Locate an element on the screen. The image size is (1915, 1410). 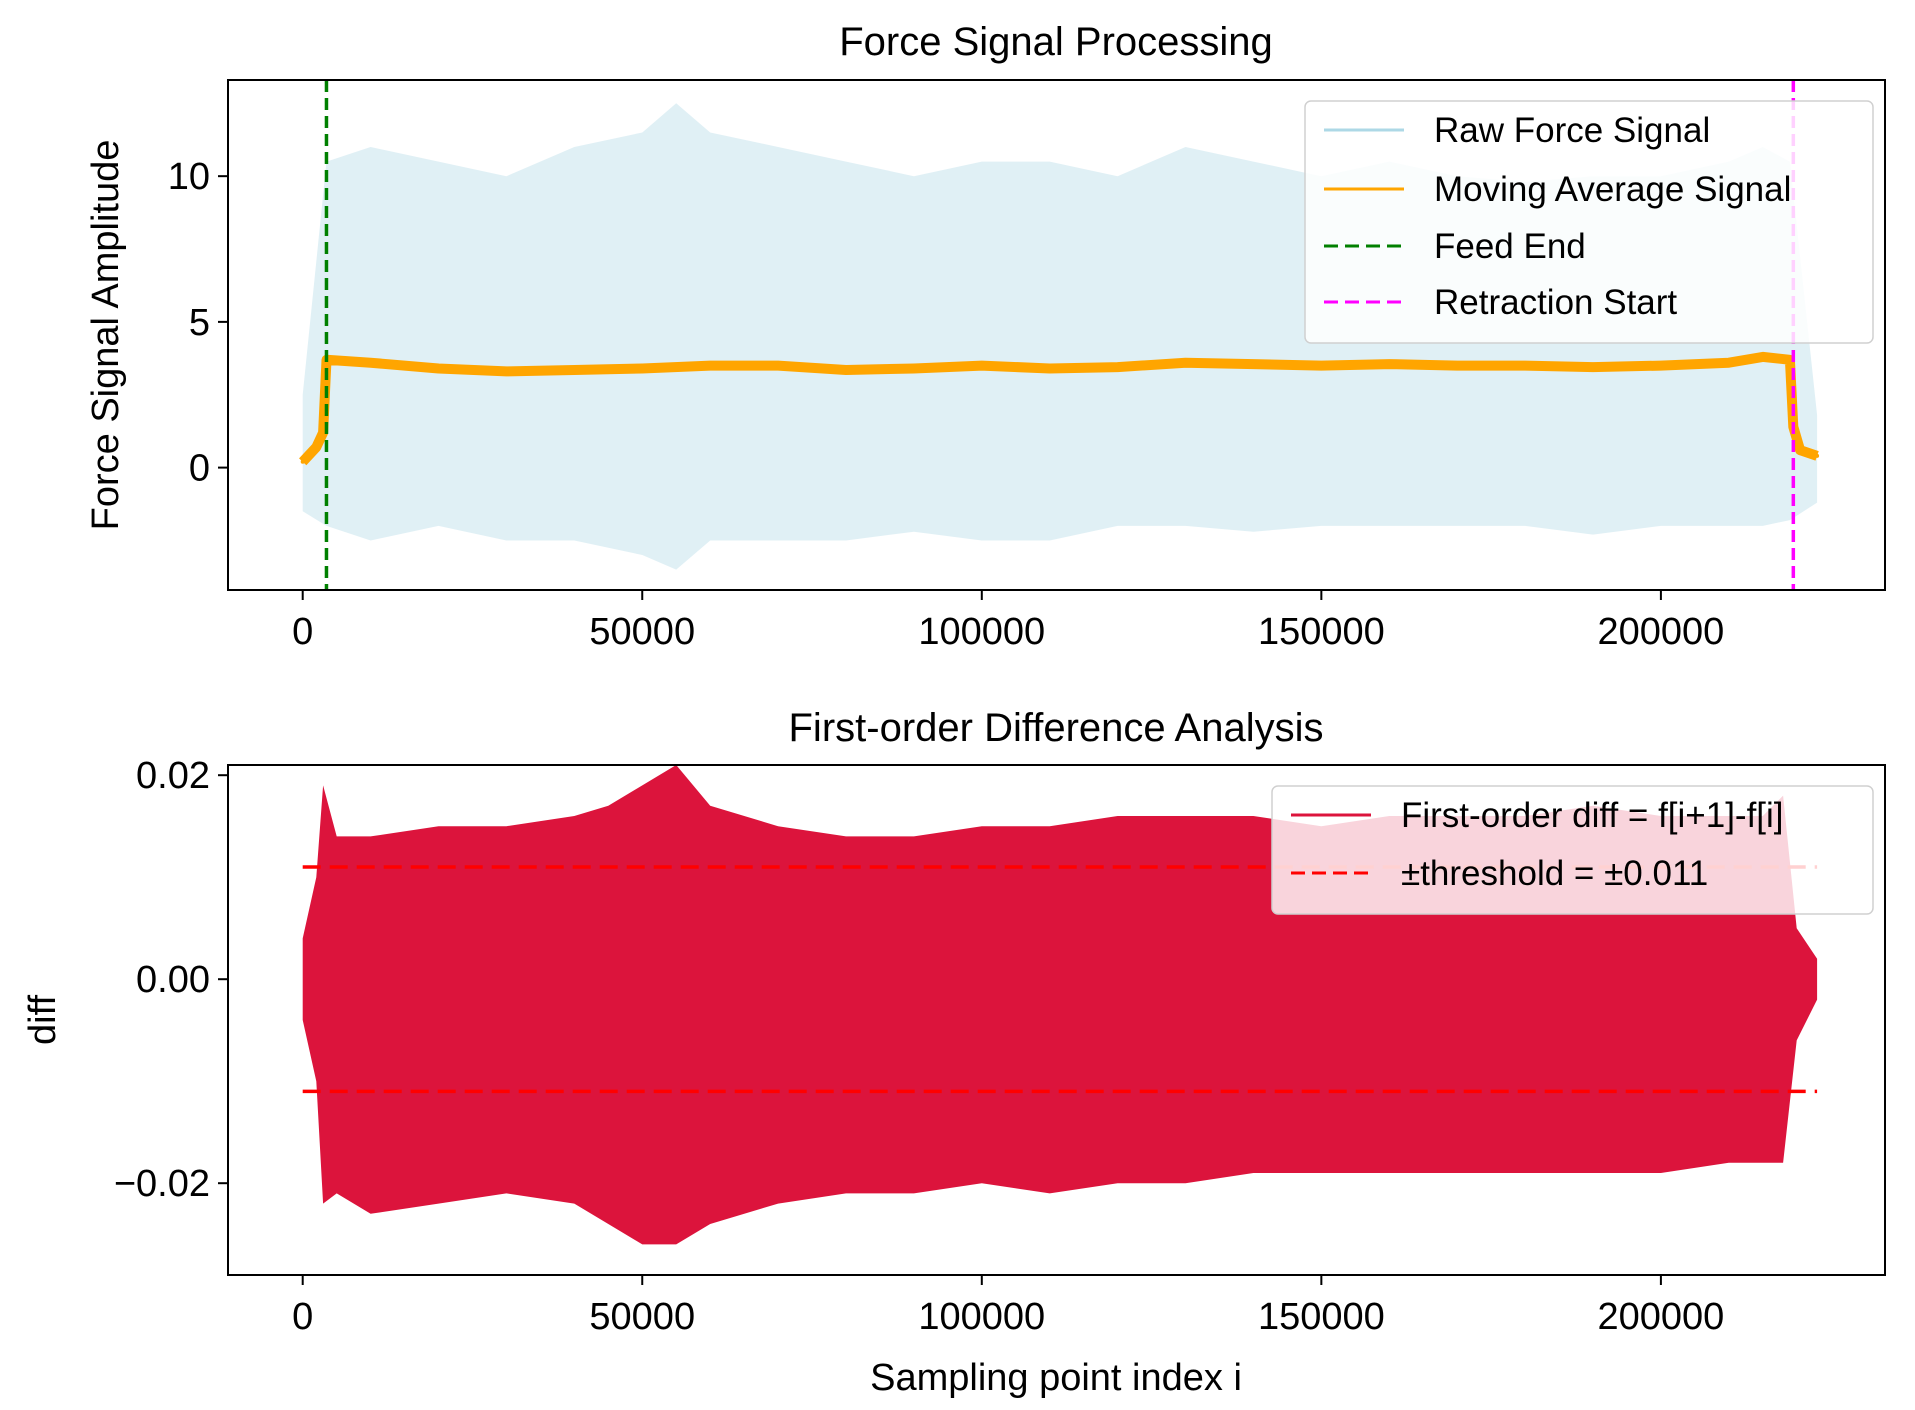
legend-label-raw-force: Raw Force Signal is located at coordinates (1572, 130).